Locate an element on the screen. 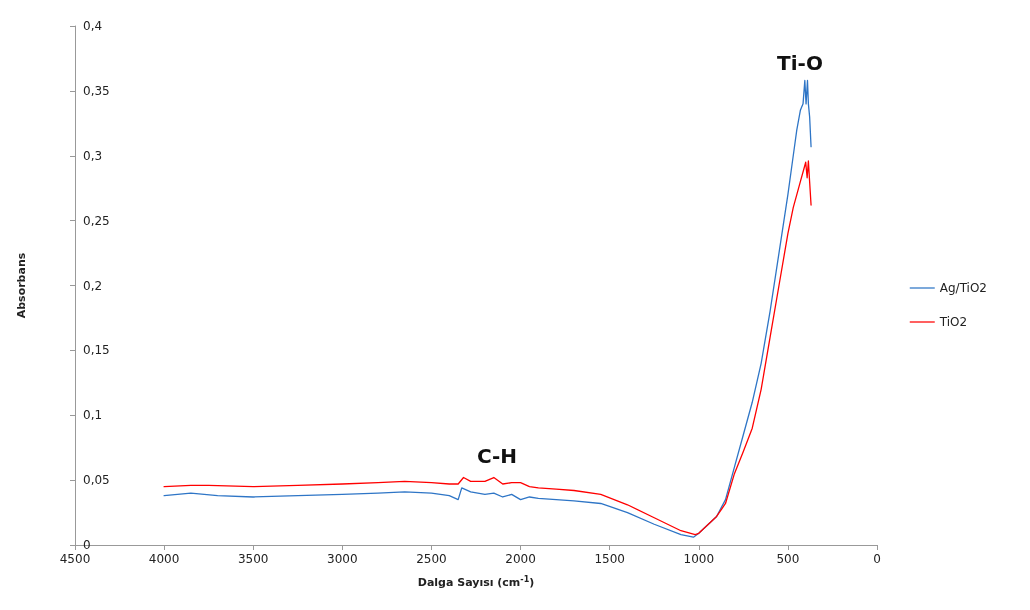 Image resolution: width=1030 pixels, height=610 pixels. y-tick-label: 0 is located at coordinates (87, 545).